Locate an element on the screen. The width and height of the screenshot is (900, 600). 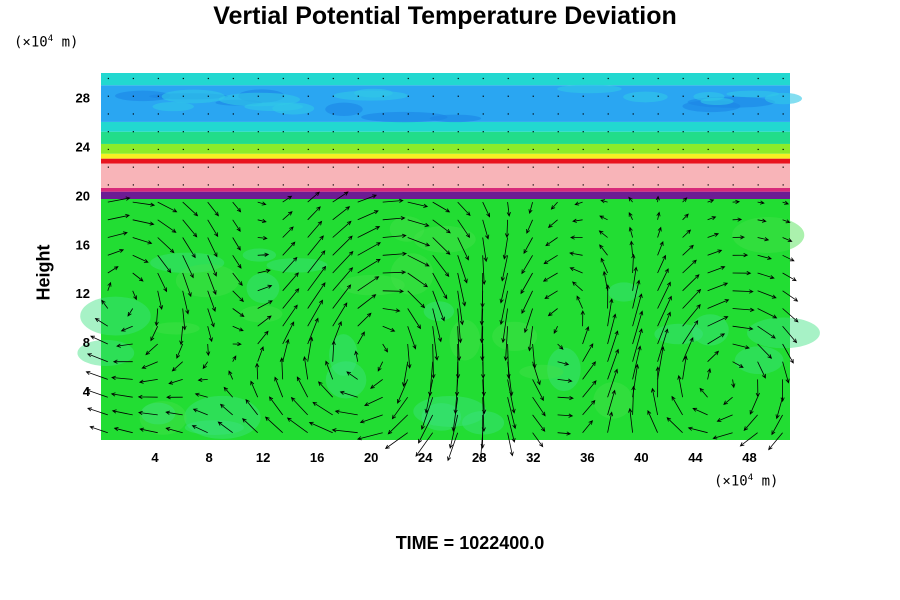
y-unit-exponent: 4 is located at coordinates (50, 39).